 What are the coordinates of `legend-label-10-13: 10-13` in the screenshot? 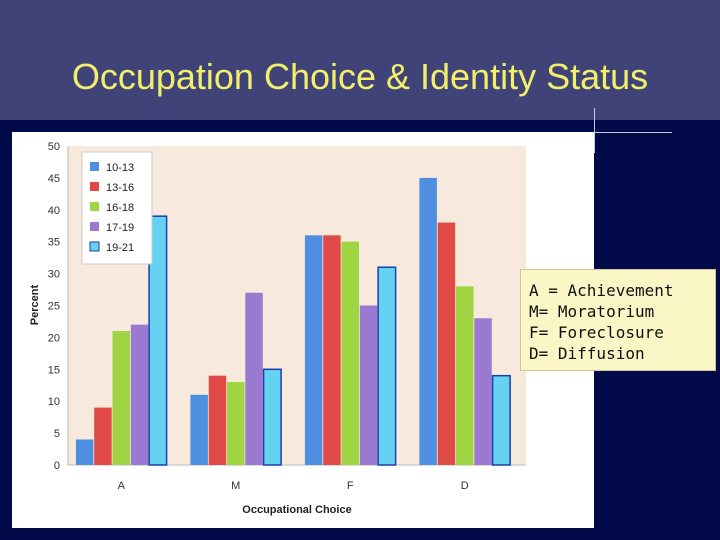 It's located at (120, 168).